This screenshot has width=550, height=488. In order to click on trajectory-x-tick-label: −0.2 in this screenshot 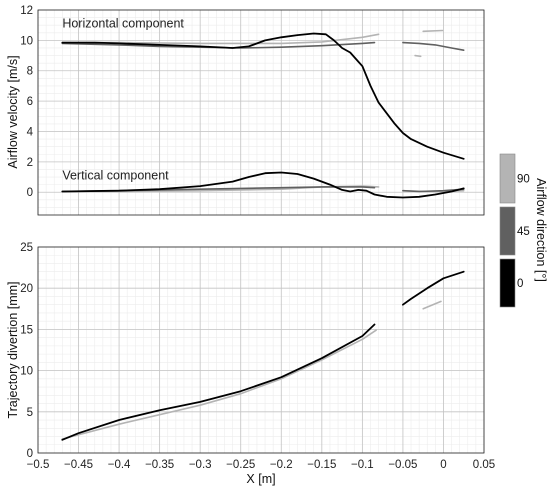, I will do `click(281, 465)`.